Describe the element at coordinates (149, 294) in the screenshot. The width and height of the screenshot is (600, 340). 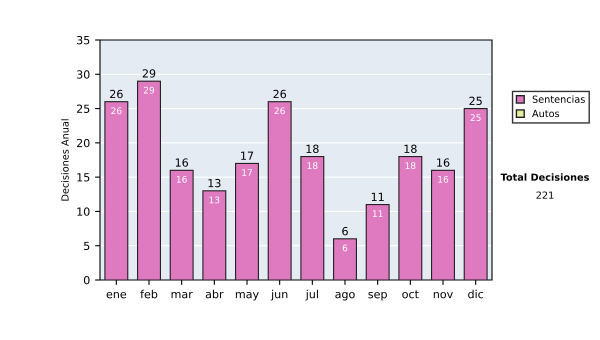
I see `x-tick-label: feb` at that location.